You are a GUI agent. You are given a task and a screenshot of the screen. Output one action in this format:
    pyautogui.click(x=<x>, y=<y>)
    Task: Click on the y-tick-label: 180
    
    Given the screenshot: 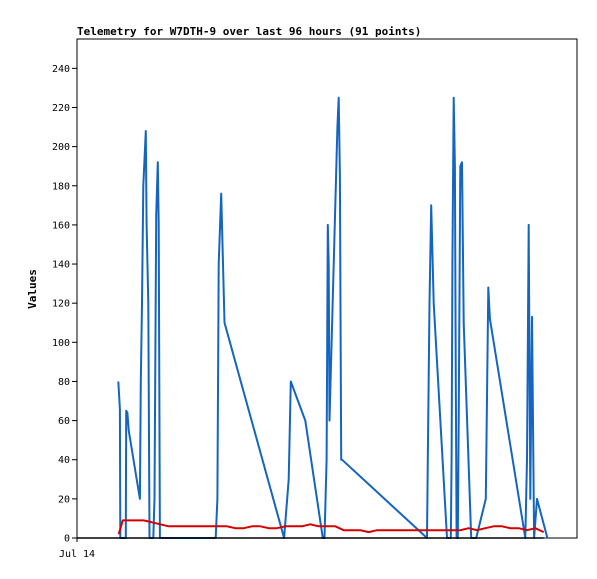 What is the action you would take?
    pyautogui.click(x=61, y=186)
    